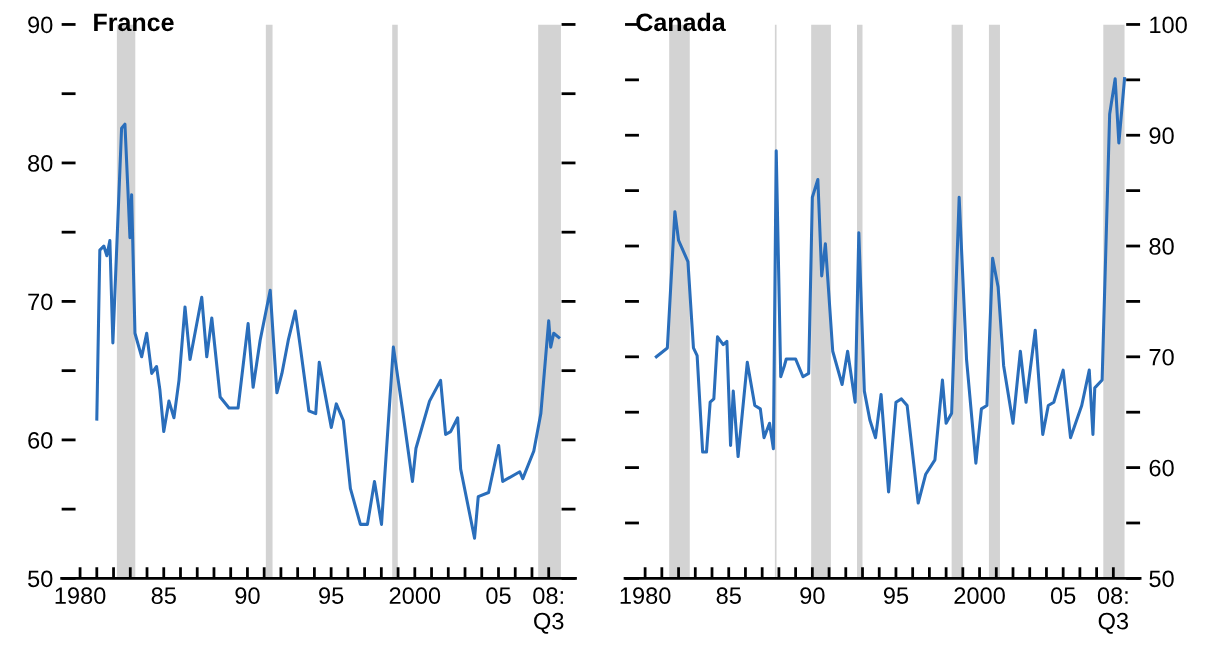  I want to click on y-tick-label: 80, so click(40, 163).